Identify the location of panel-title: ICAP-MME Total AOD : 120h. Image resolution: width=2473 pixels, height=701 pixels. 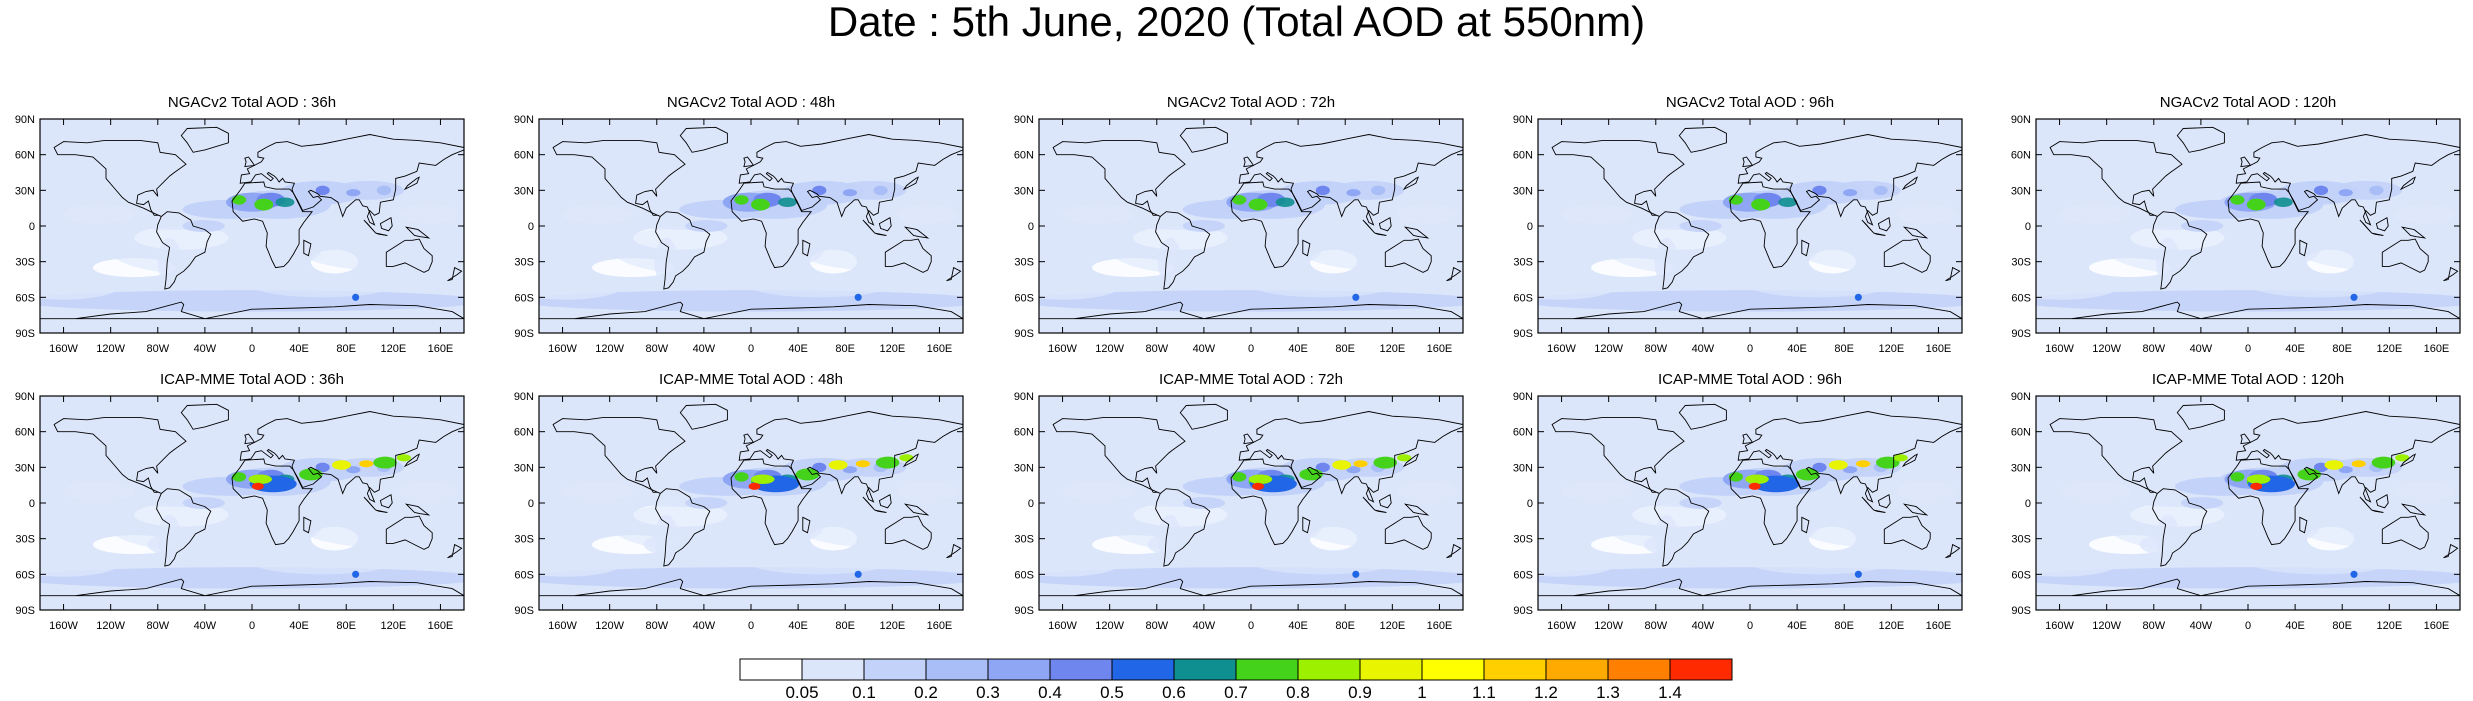
(2248, 379).